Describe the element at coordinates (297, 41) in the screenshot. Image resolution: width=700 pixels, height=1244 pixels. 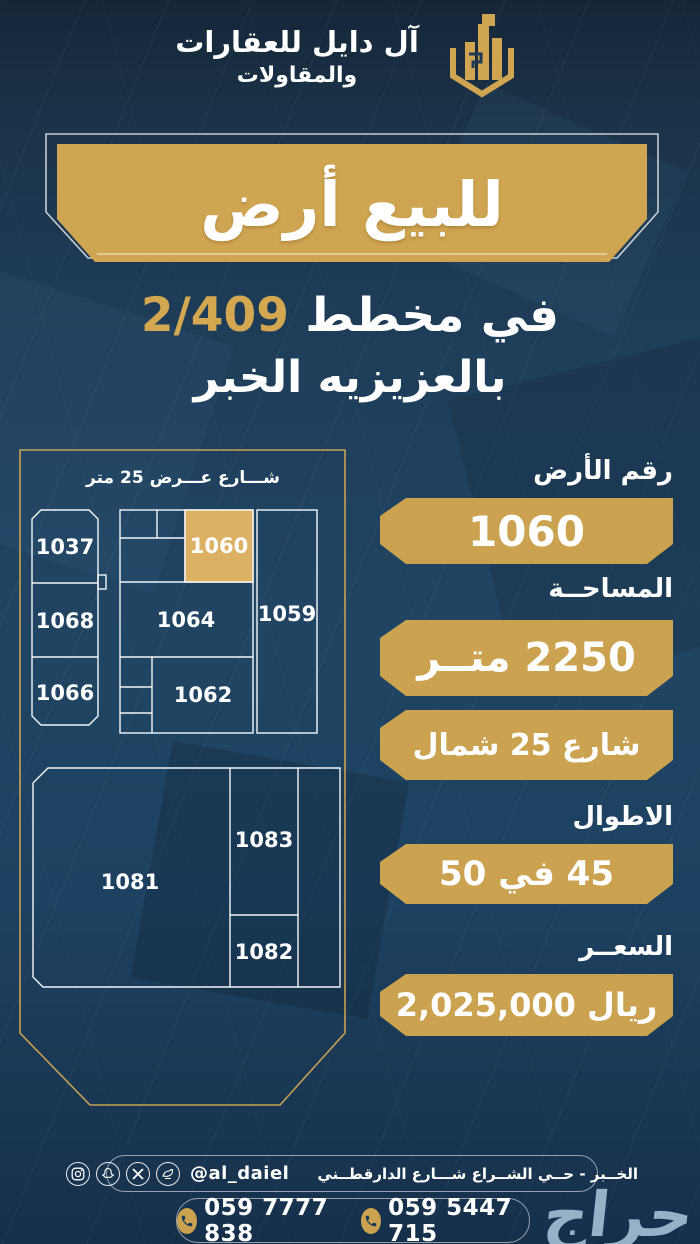
I see `brand-name-line1: آل دايل للعقارات` at that location.